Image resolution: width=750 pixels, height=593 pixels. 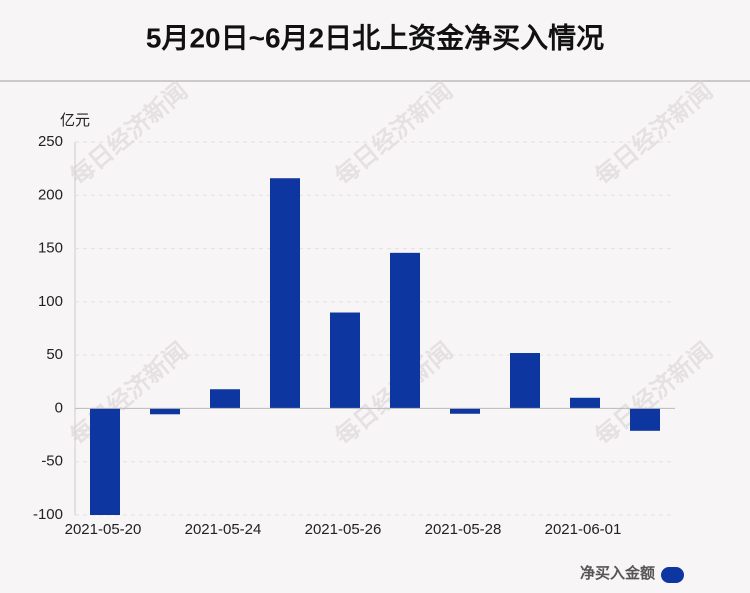 What do you see at coordinates (75, 120) in the screenshot?
I see `y-axis-label: 亿元` at bounding box center [75, 120].